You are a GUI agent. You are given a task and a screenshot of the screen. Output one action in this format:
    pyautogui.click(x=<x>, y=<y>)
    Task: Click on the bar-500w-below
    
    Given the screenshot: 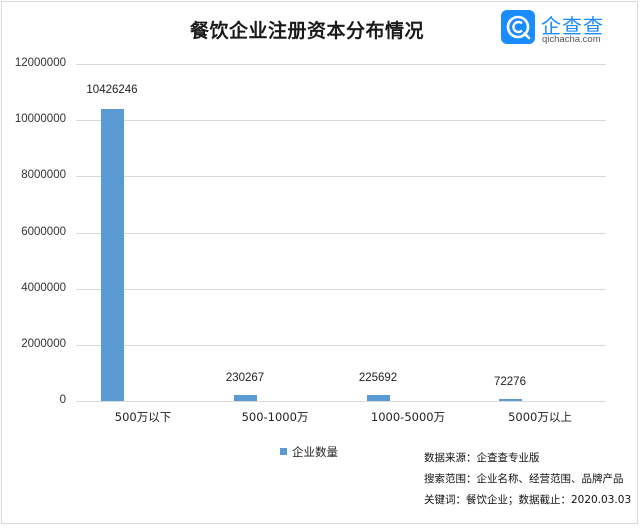 What is the action you would take?
    pyautogui.click(x=112, y=255)
    